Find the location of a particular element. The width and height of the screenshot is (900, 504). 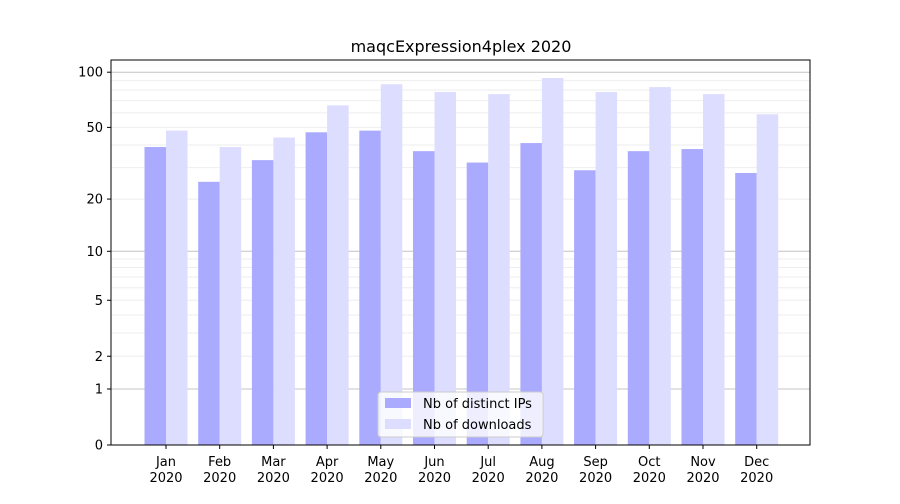

y-tick-label: 20 is located at coordinates (94, 200).